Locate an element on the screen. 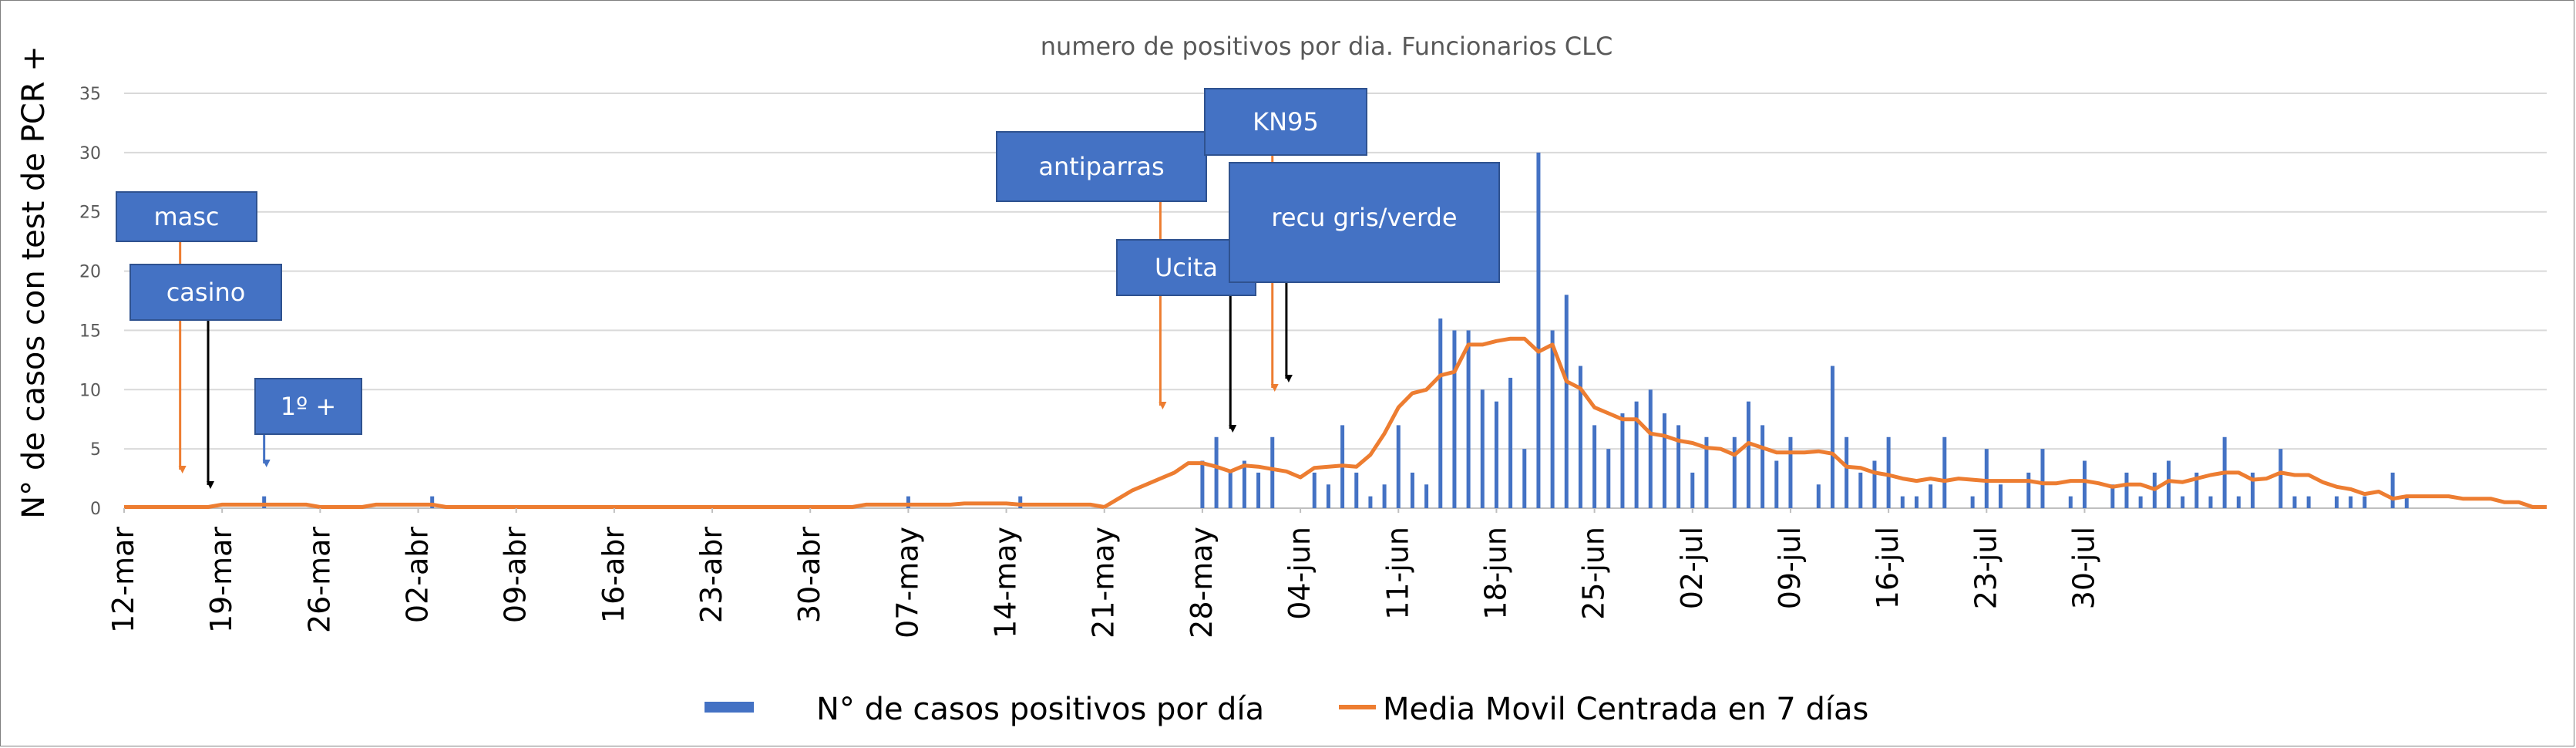 The width and height of the screenshot is (2576, 748). x-tick-label: 30-abr is located at coordinates (809, 575).